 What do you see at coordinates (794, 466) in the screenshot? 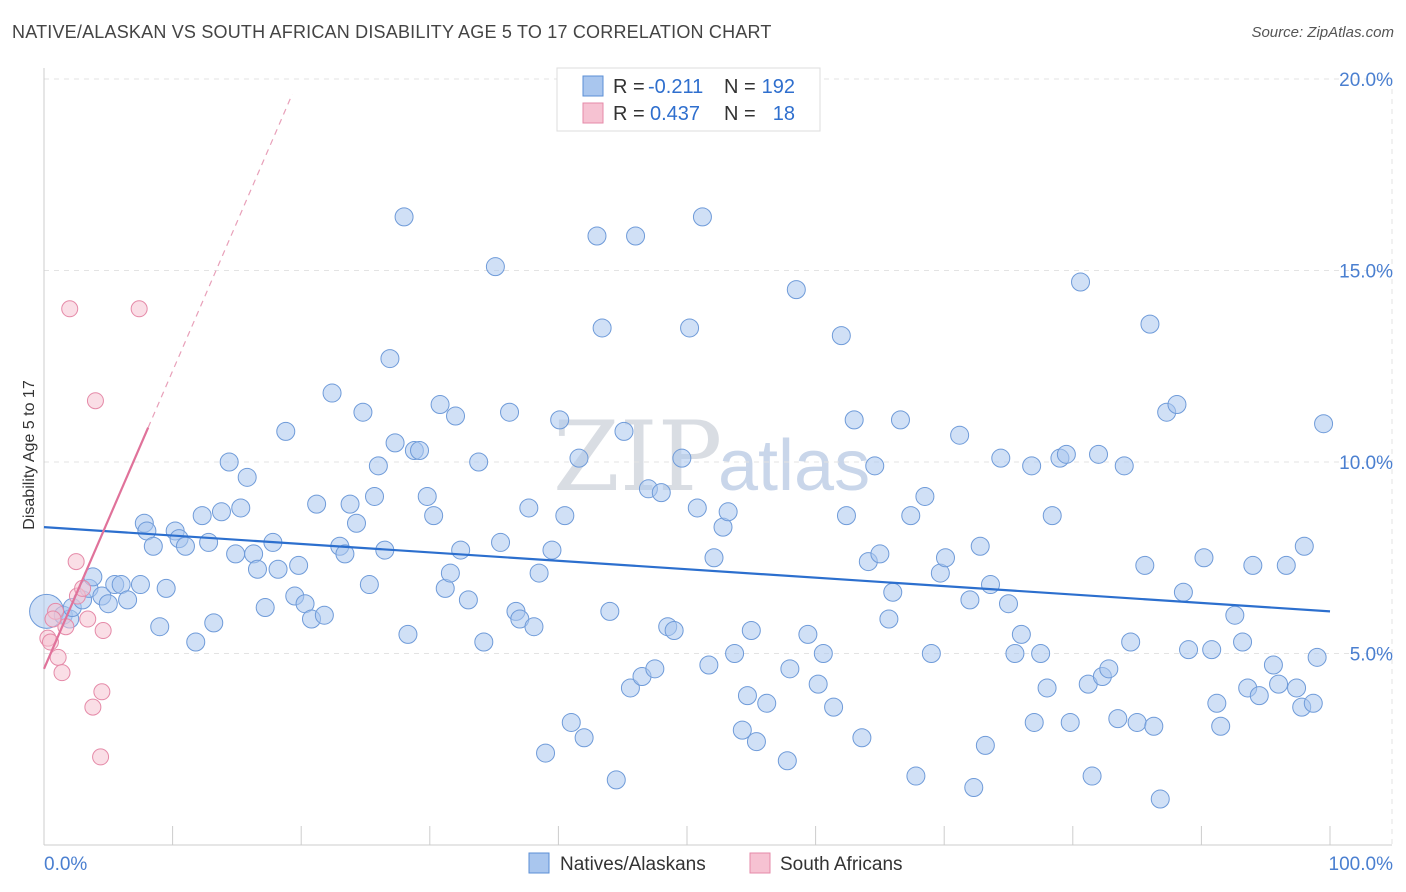
I see `watermark-atlas: atlas` at bounding box center [794, 466].